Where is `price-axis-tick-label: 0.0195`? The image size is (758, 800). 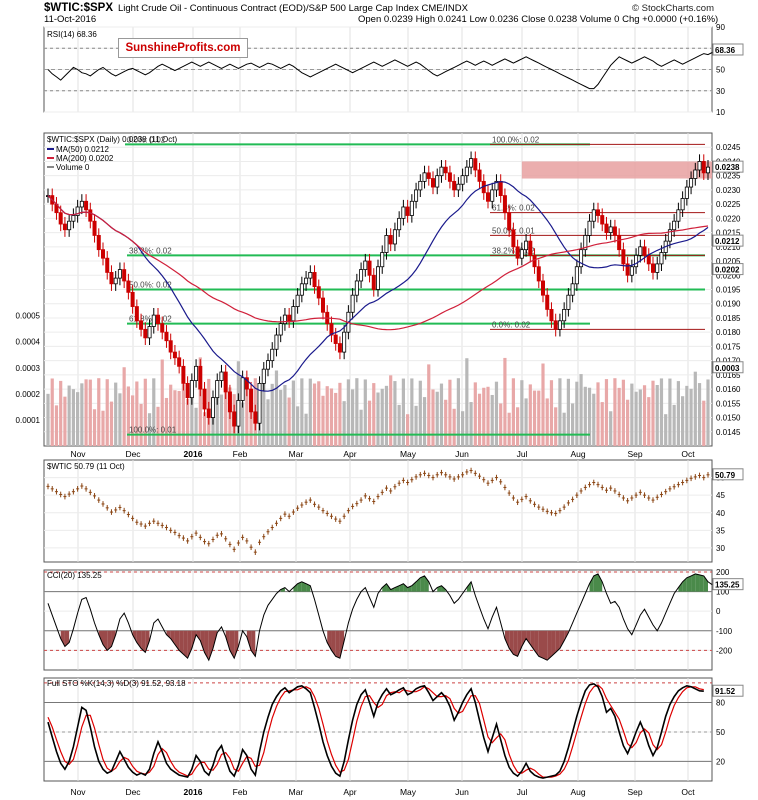 price-axis-tick-label: 0.0195 is located at coordinates (728, 290).